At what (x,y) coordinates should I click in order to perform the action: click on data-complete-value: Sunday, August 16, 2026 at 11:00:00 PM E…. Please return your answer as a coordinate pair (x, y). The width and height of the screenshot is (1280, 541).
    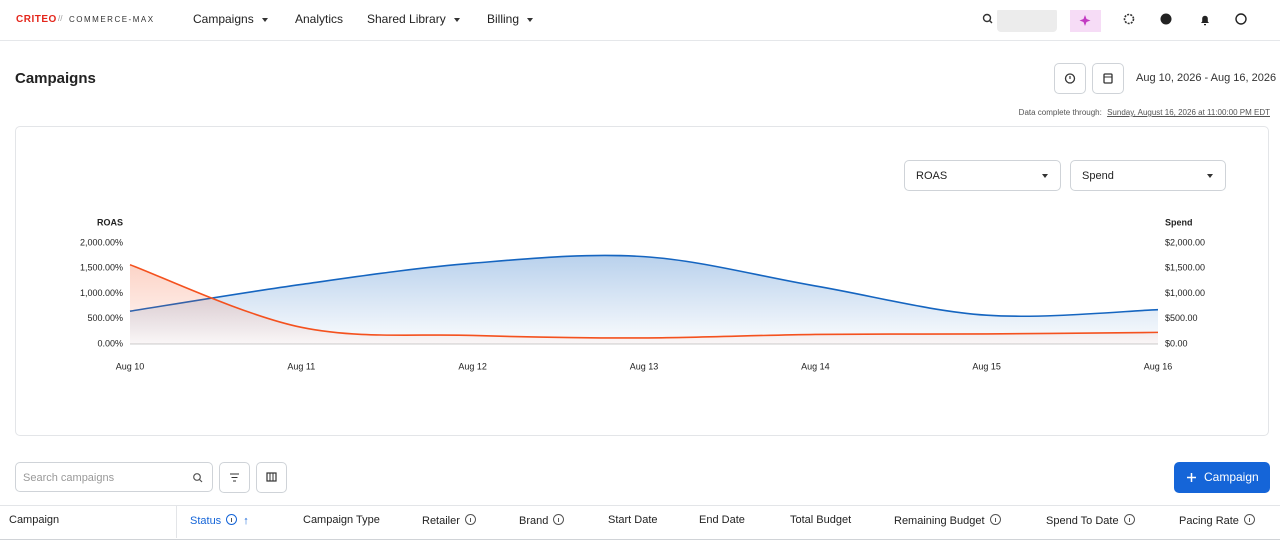
    Looking at the image, I should click on (1188, 112).